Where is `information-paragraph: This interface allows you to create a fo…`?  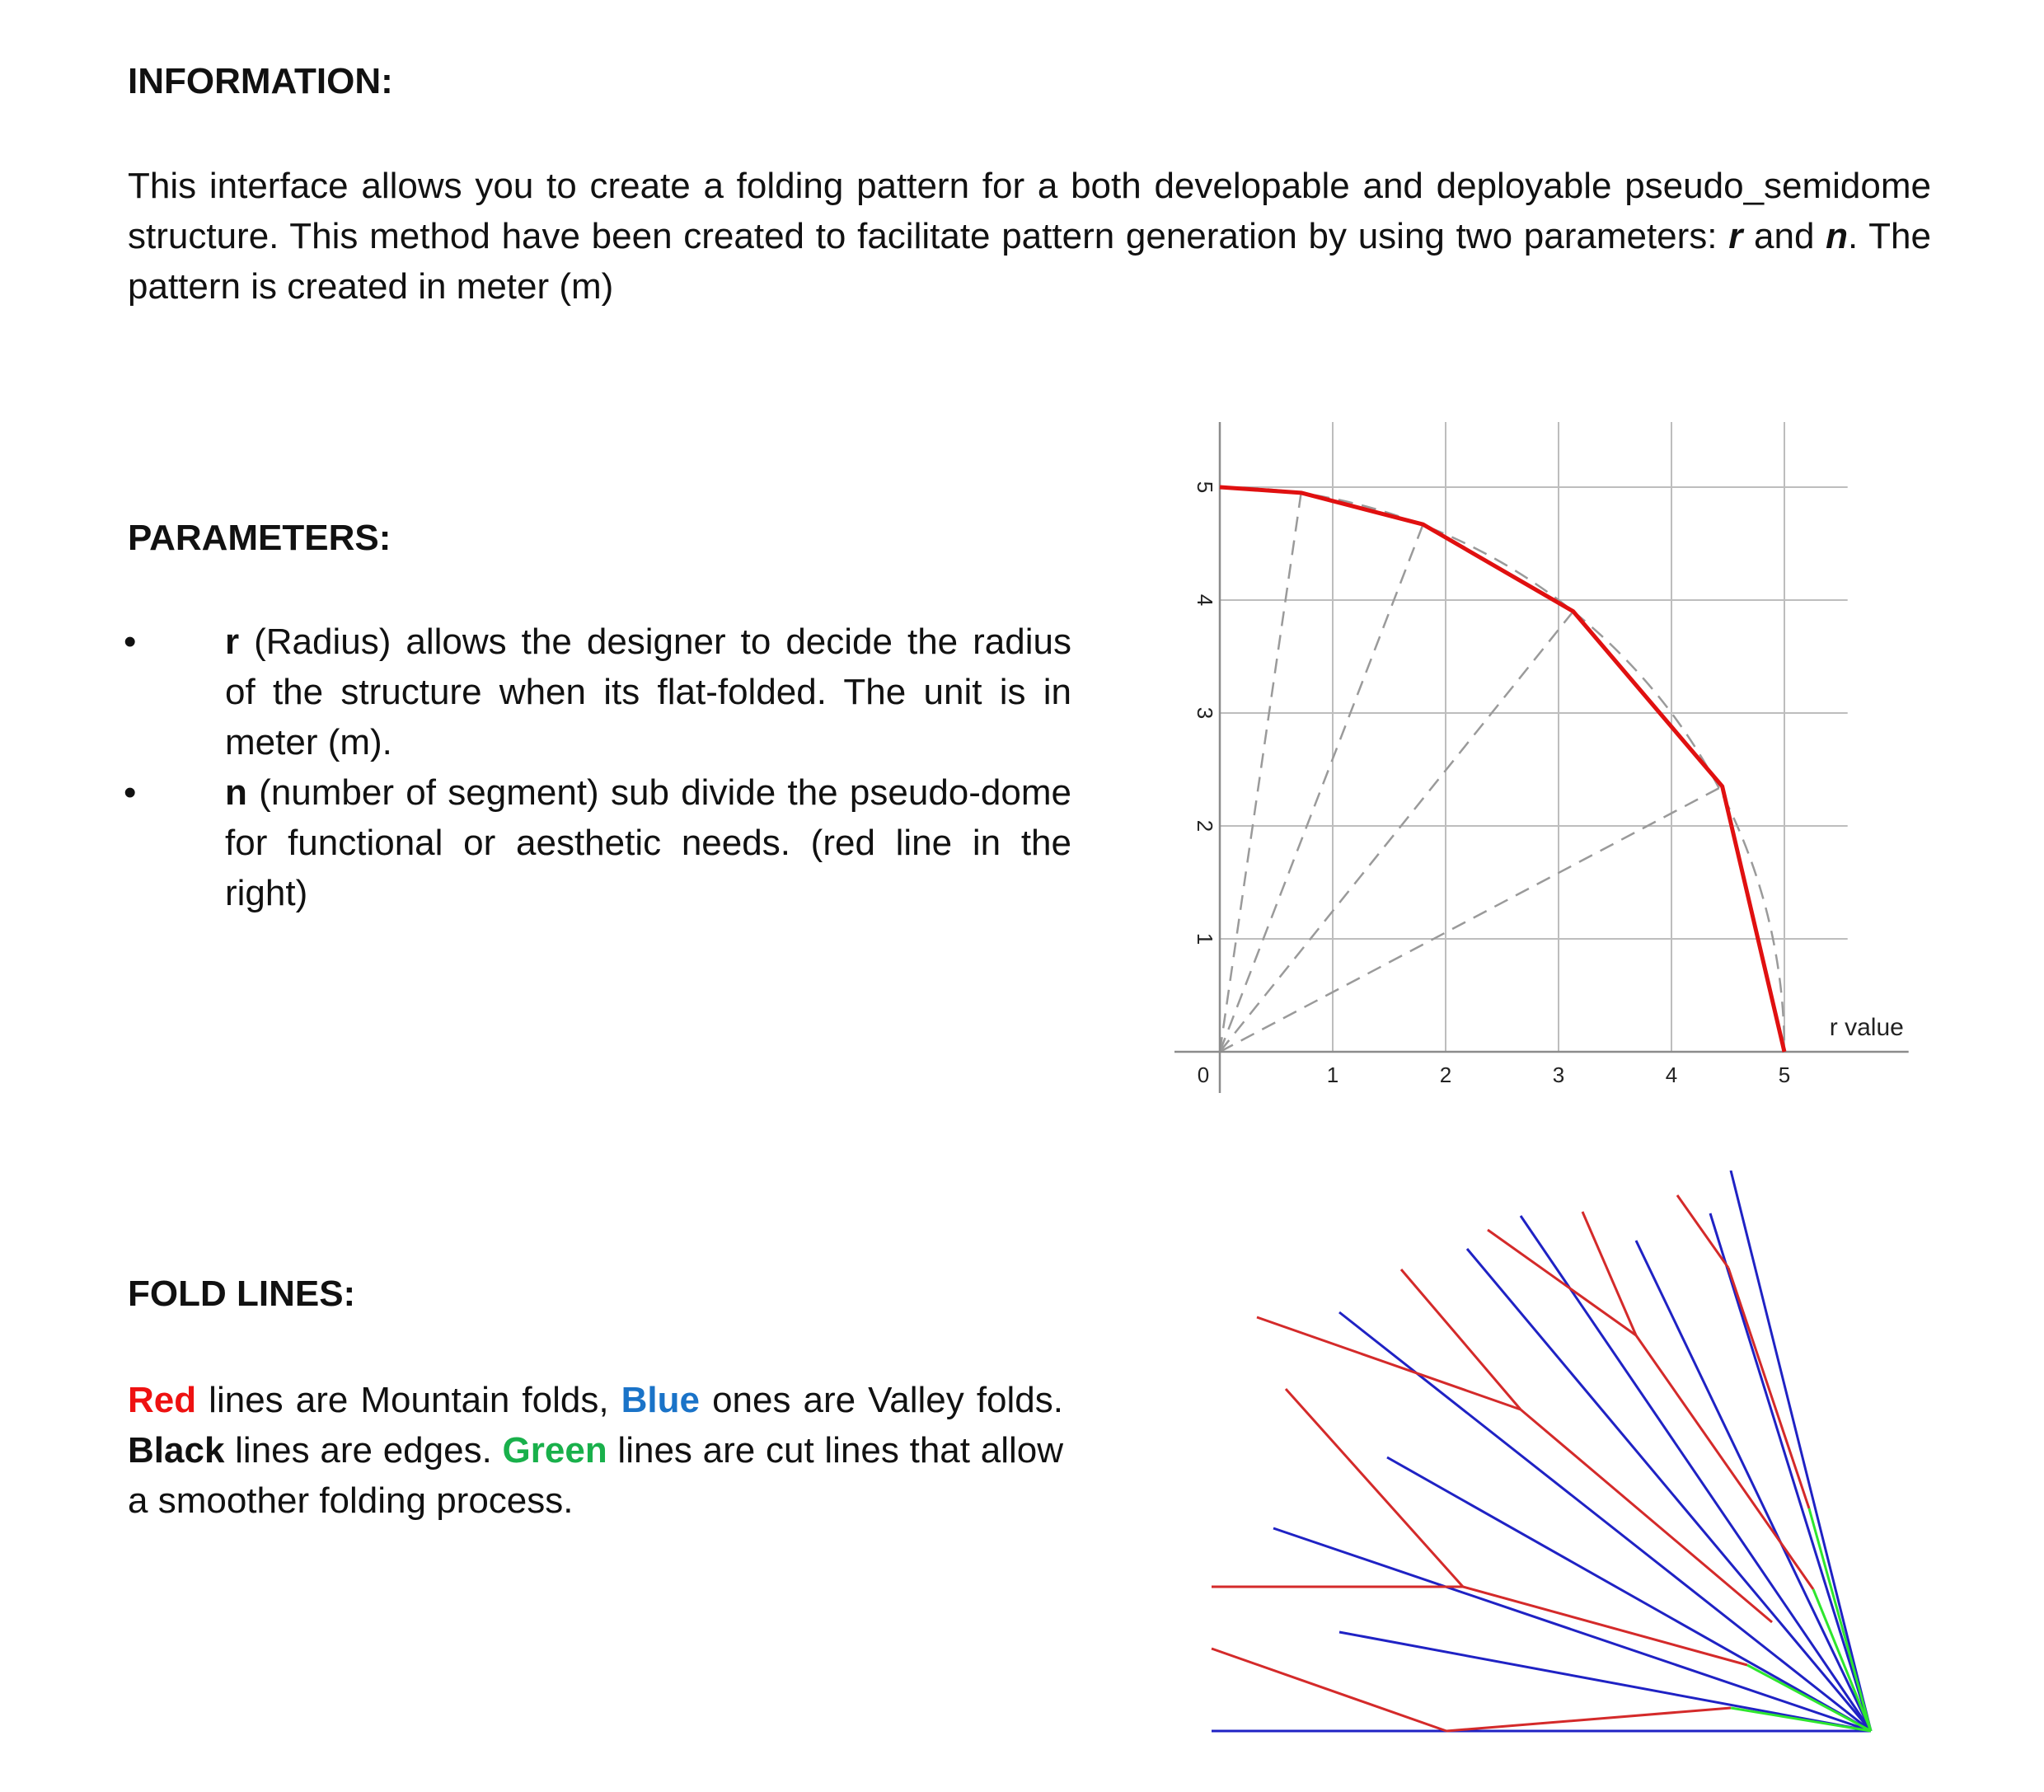
information-paragraph: This interface allows you to create a fo… is located at coordinates (1029, 236).